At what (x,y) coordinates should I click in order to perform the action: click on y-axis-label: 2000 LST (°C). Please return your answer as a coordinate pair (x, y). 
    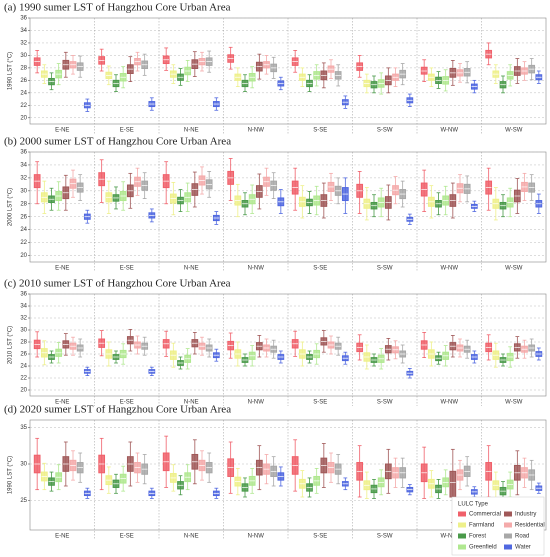
    Looking at the image, I should click on (11, 207).